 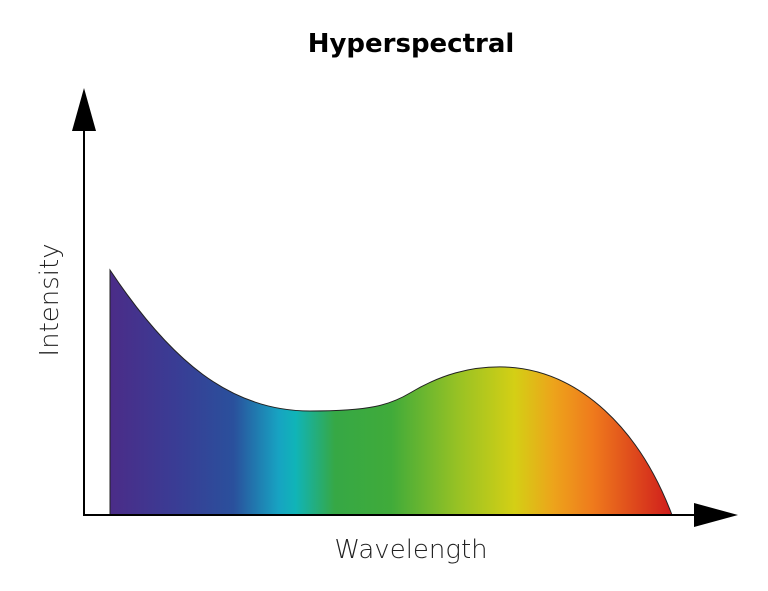 I want to click on y-axis-label: Intensity, so click(x=50, y=299).